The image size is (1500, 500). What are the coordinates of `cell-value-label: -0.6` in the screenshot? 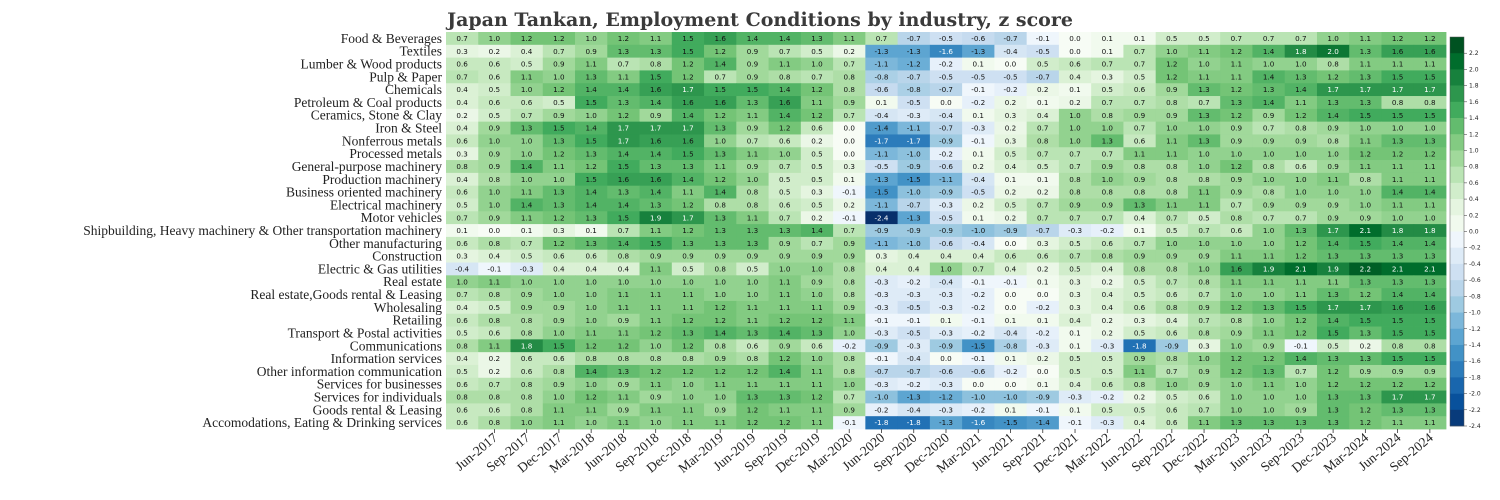 It's located at (881, 89).